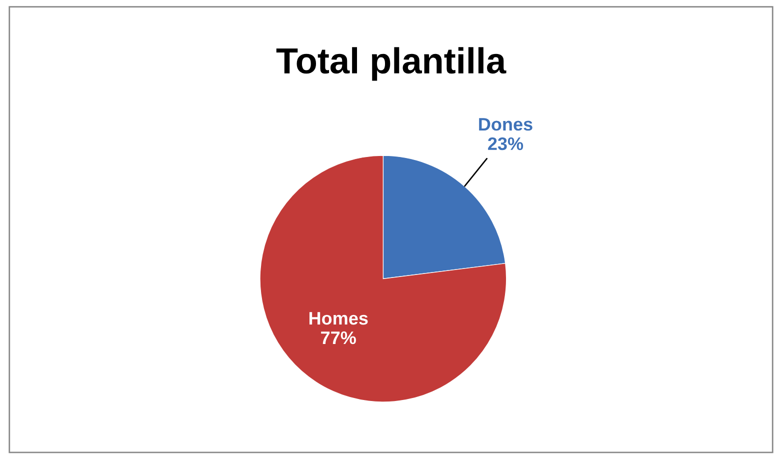 This screenshot has height=457, width=782. Describe the element at coordinates (506, 143) in the screenshot. I see `data-label: 23%` at that location.